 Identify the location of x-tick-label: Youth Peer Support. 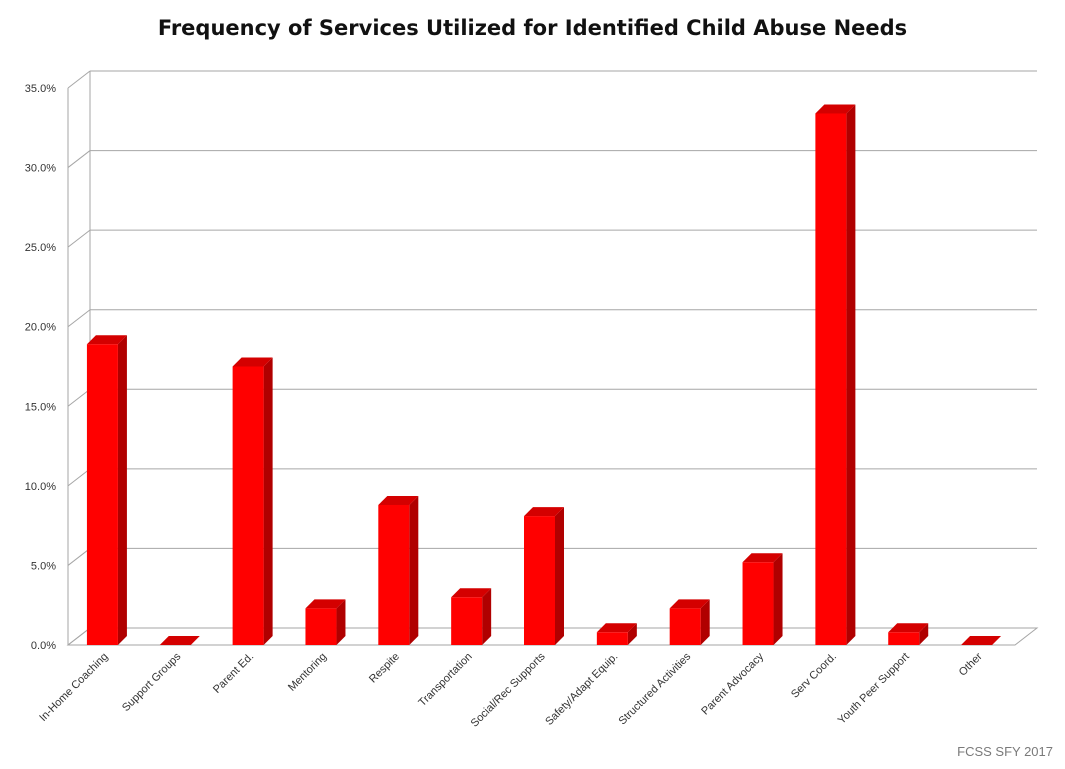
(874, 689).